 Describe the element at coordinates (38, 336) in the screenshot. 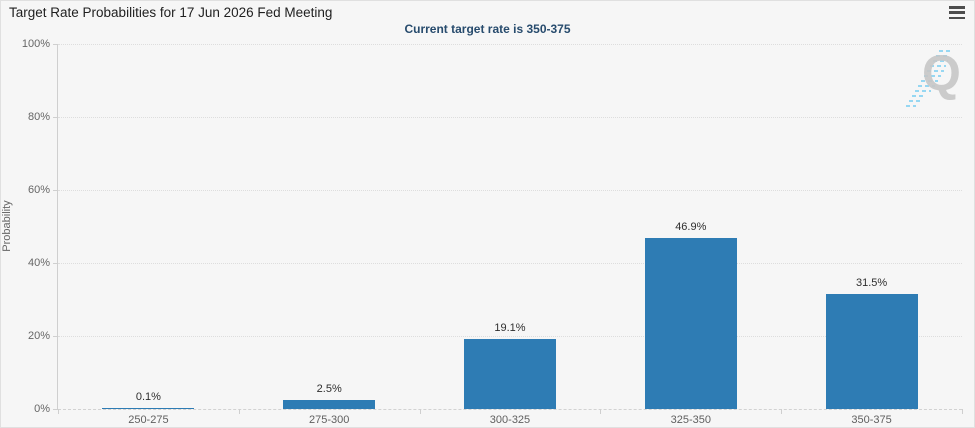

I see `y-axis-label: 20%` at that location.